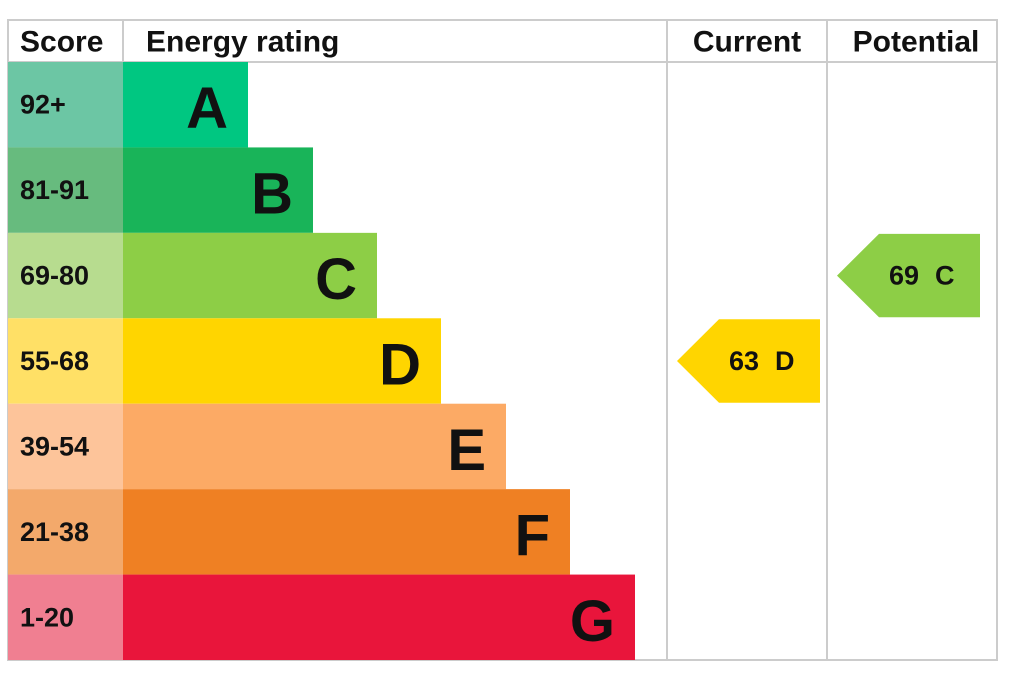  Describe the element at coordinates (61, 42) in the screenshot. I see `header-score: Score` at that location.